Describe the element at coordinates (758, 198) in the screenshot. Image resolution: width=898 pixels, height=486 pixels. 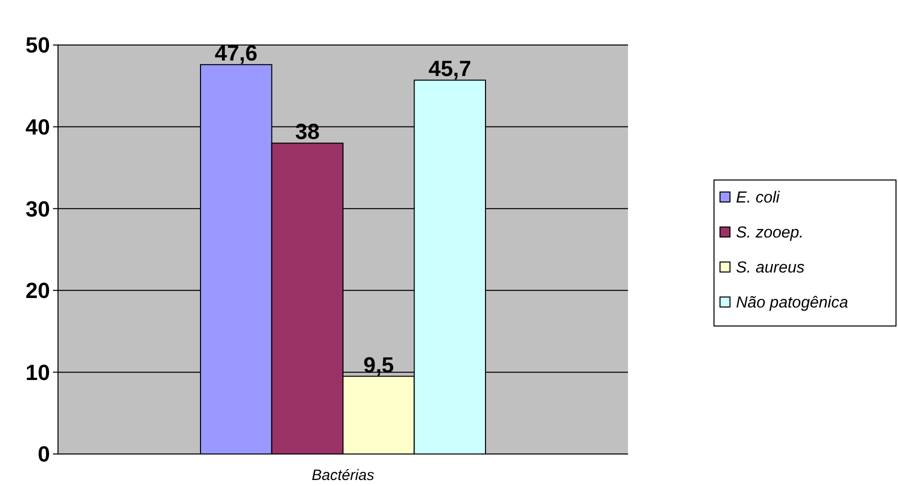
I see `legend-label: E. coli` at that location.